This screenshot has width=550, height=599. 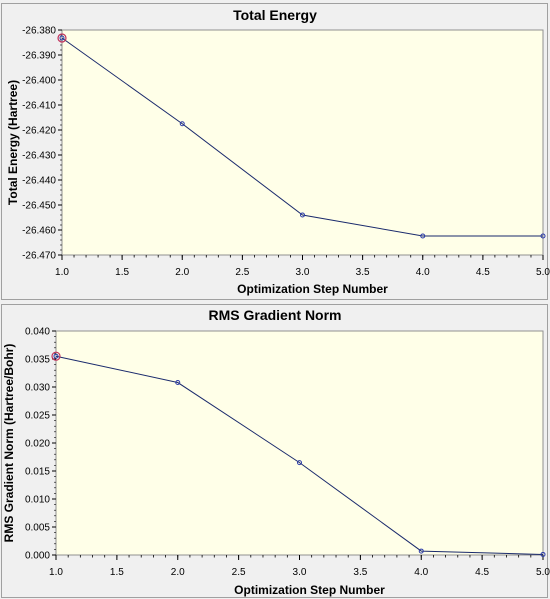 I want to click on y-tick-label: 0.030, so click(x=37, y=388).